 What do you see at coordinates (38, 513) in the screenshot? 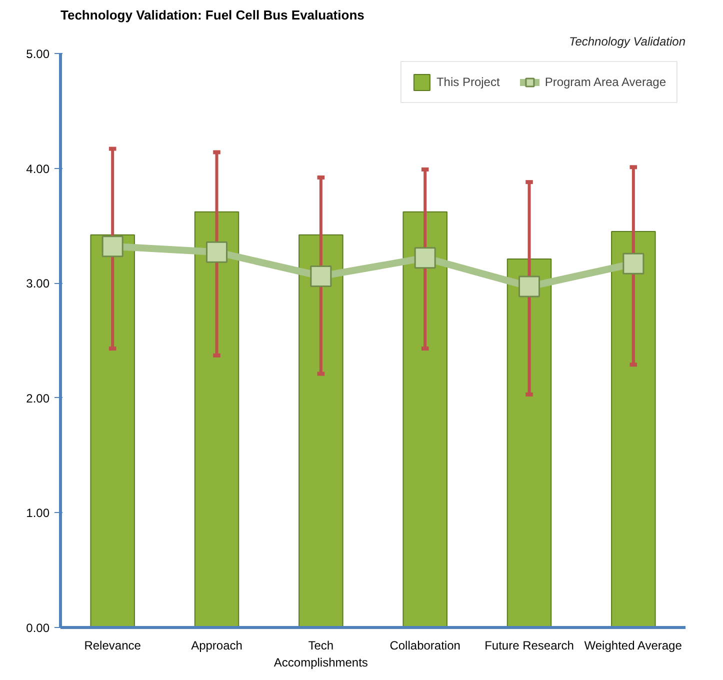
I see `y-tick-label: 1.00` at bounding box center [38, 513].